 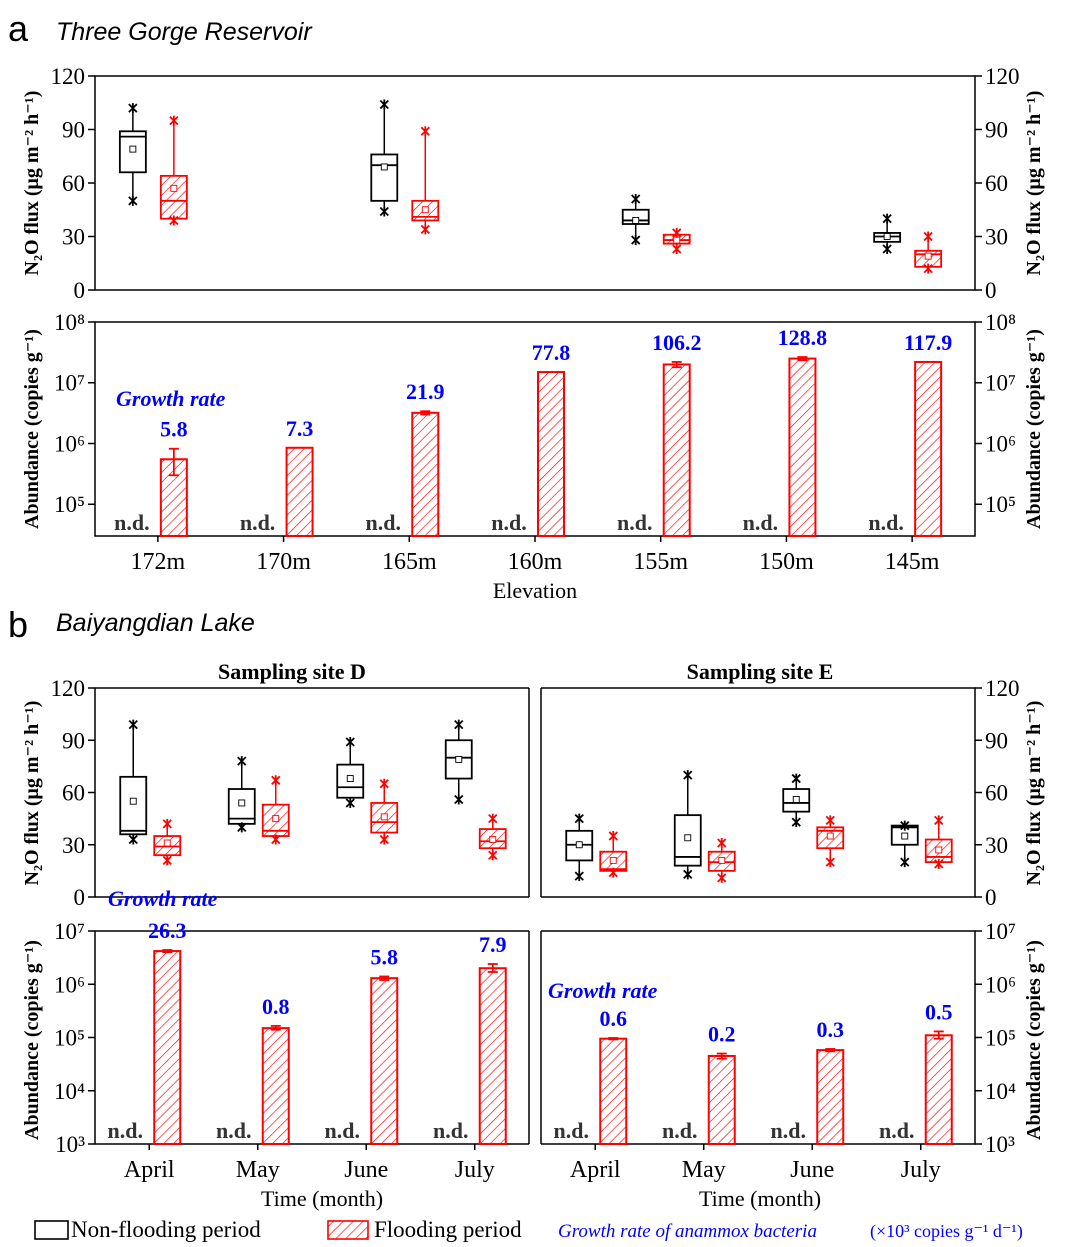 What do you see at coordinates (70, 1144) in the screenshot?
I see `b-abundance-ytick-label-left: 10³` at bounding box center [70, 1144].